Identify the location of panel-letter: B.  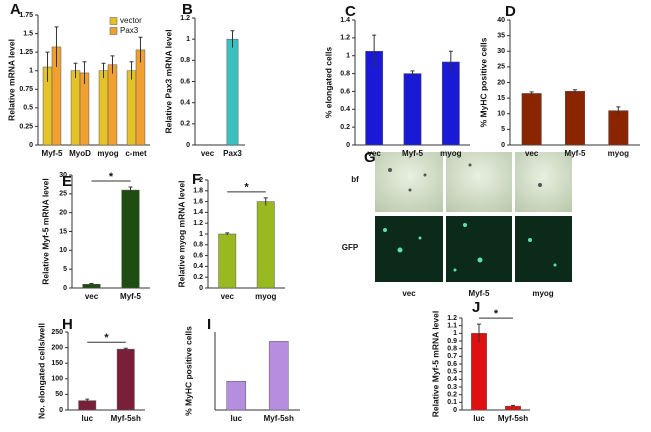
(187, 9).